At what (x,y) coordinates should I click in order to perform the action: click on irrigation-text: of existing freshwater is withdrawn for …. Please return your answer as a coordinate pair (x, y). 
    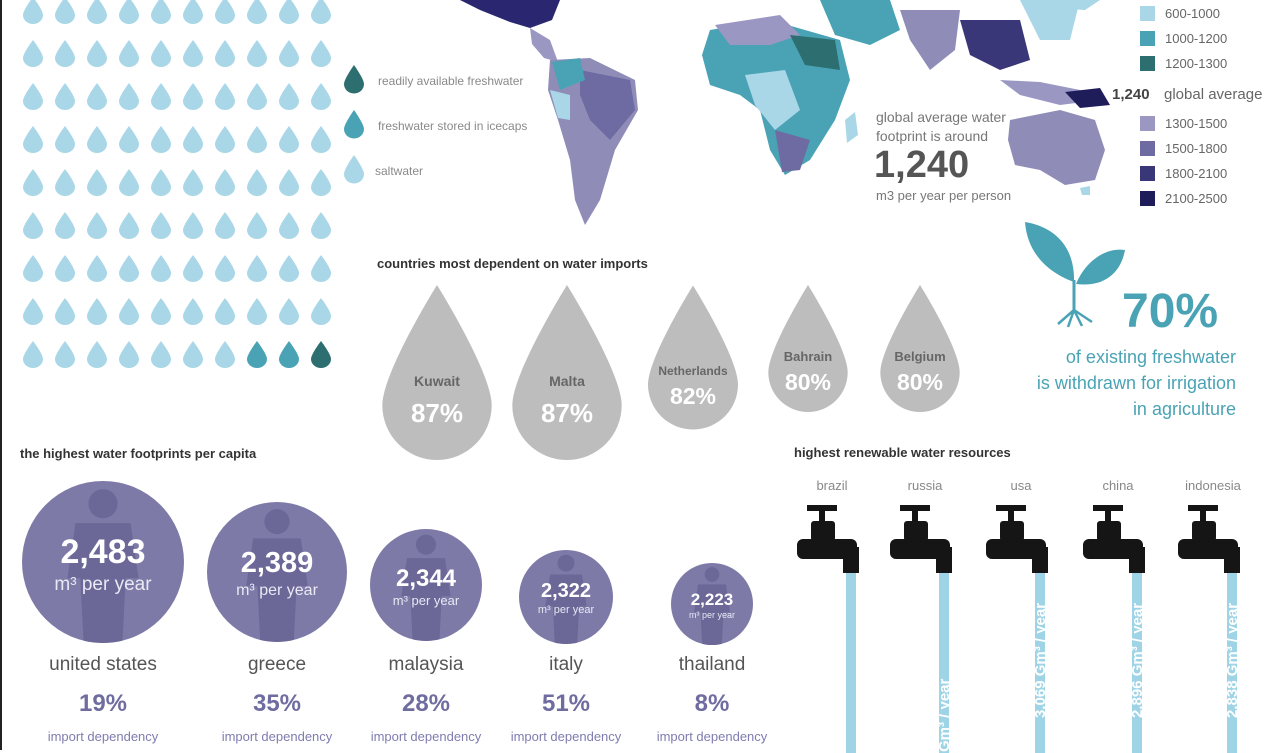
    Looking at the image, I should click on (1118, 383).